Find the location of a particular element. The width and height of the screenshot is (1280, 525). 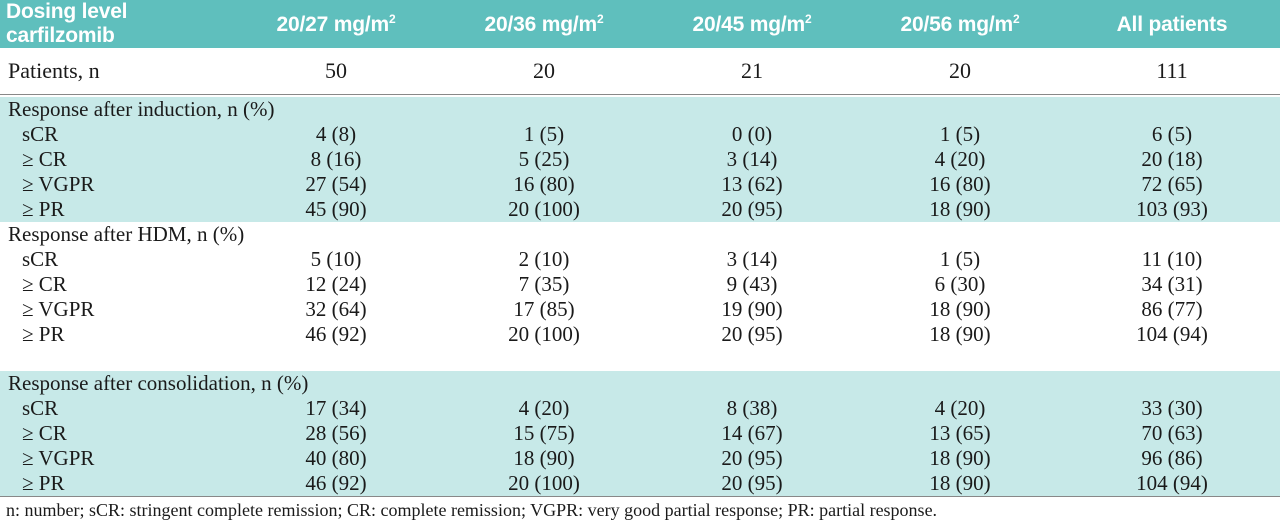

cell: 0 (0) is located at coordinates (752, 133).